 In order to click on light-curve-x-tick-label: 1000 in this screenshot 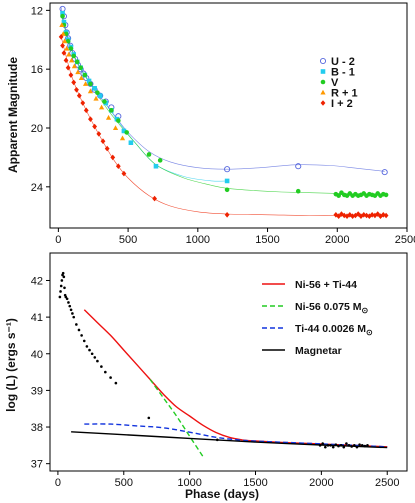, I will do `click(198, 240)`.